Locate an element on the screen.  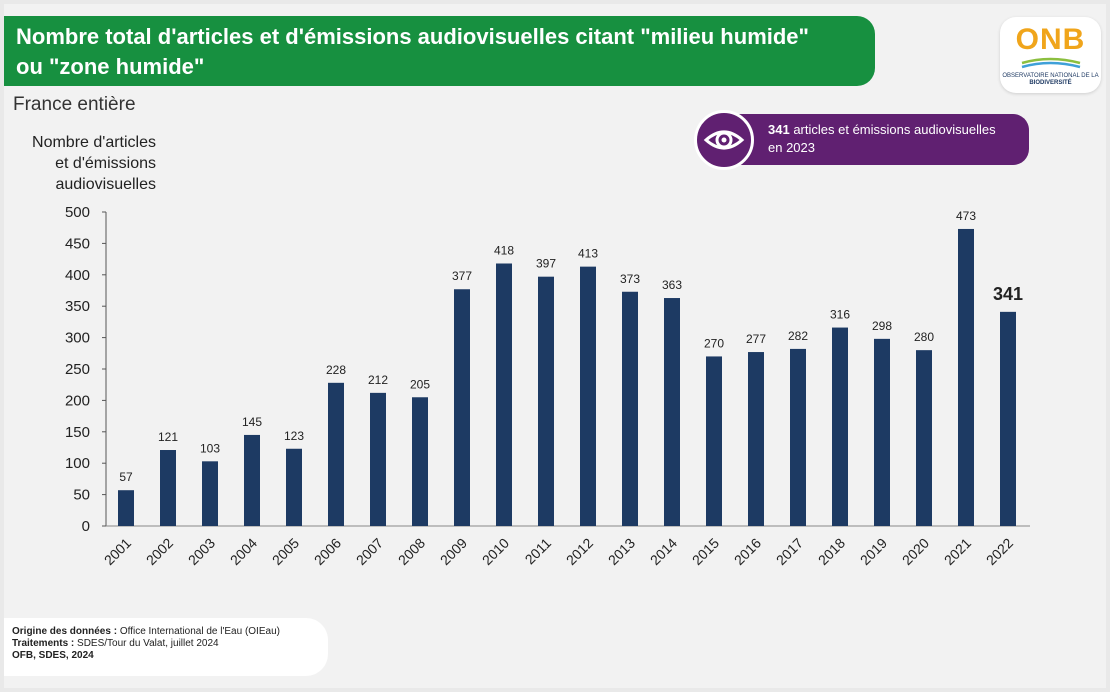
bar-value-label: 282 is located at coordinates (798, 336).